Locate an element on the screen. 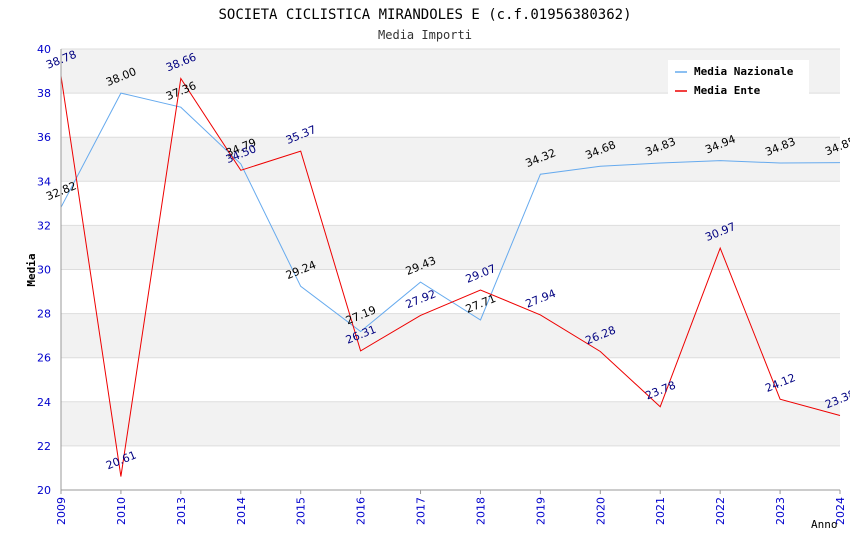 Image resolution: width=850 pixels, height=550 pixels. x-tick-label: 2013 is located at coordinates (181, 511).